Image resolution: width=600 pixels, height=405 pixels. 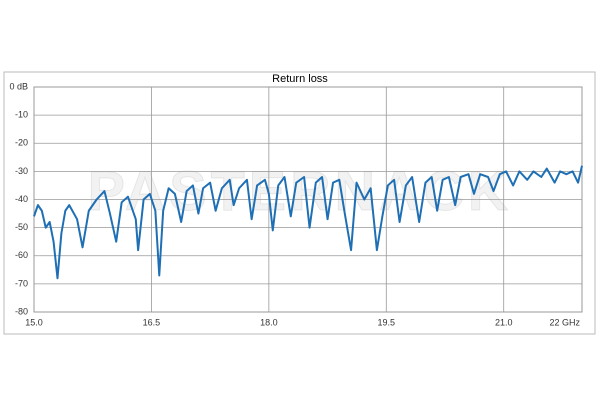 What do you see at coordinates (387, 322) in the screenshot?
I see `x-tick-label: 19.5` at bounding box center [387, 322].